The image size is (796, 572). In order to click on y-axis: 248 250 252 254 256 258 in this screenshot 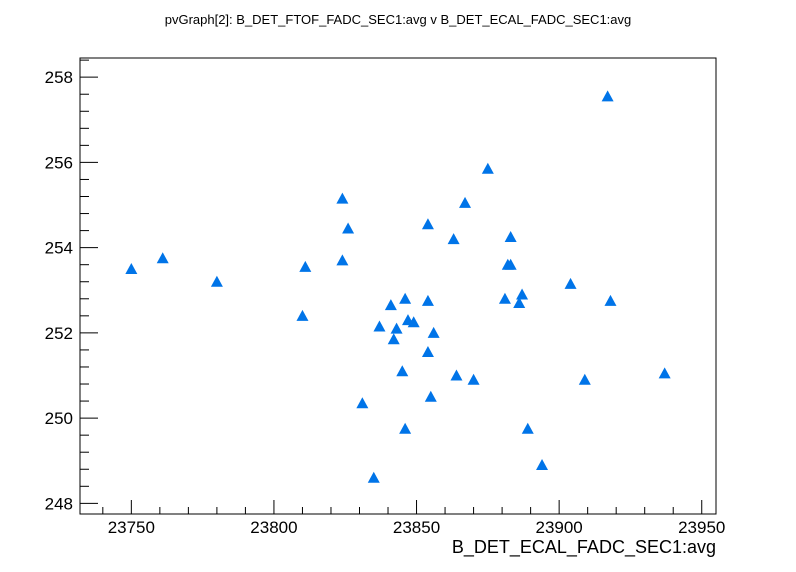, I will do `click(71, 286)`.